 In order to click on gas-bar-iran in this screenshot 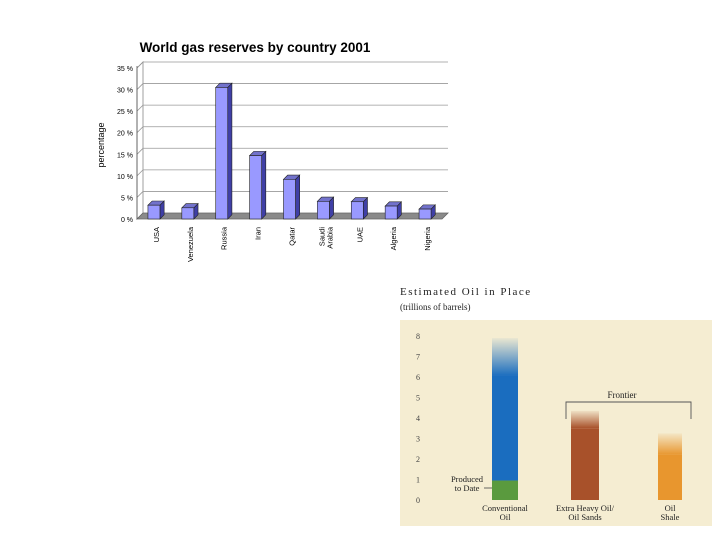, I will do `click(257, 185)`.